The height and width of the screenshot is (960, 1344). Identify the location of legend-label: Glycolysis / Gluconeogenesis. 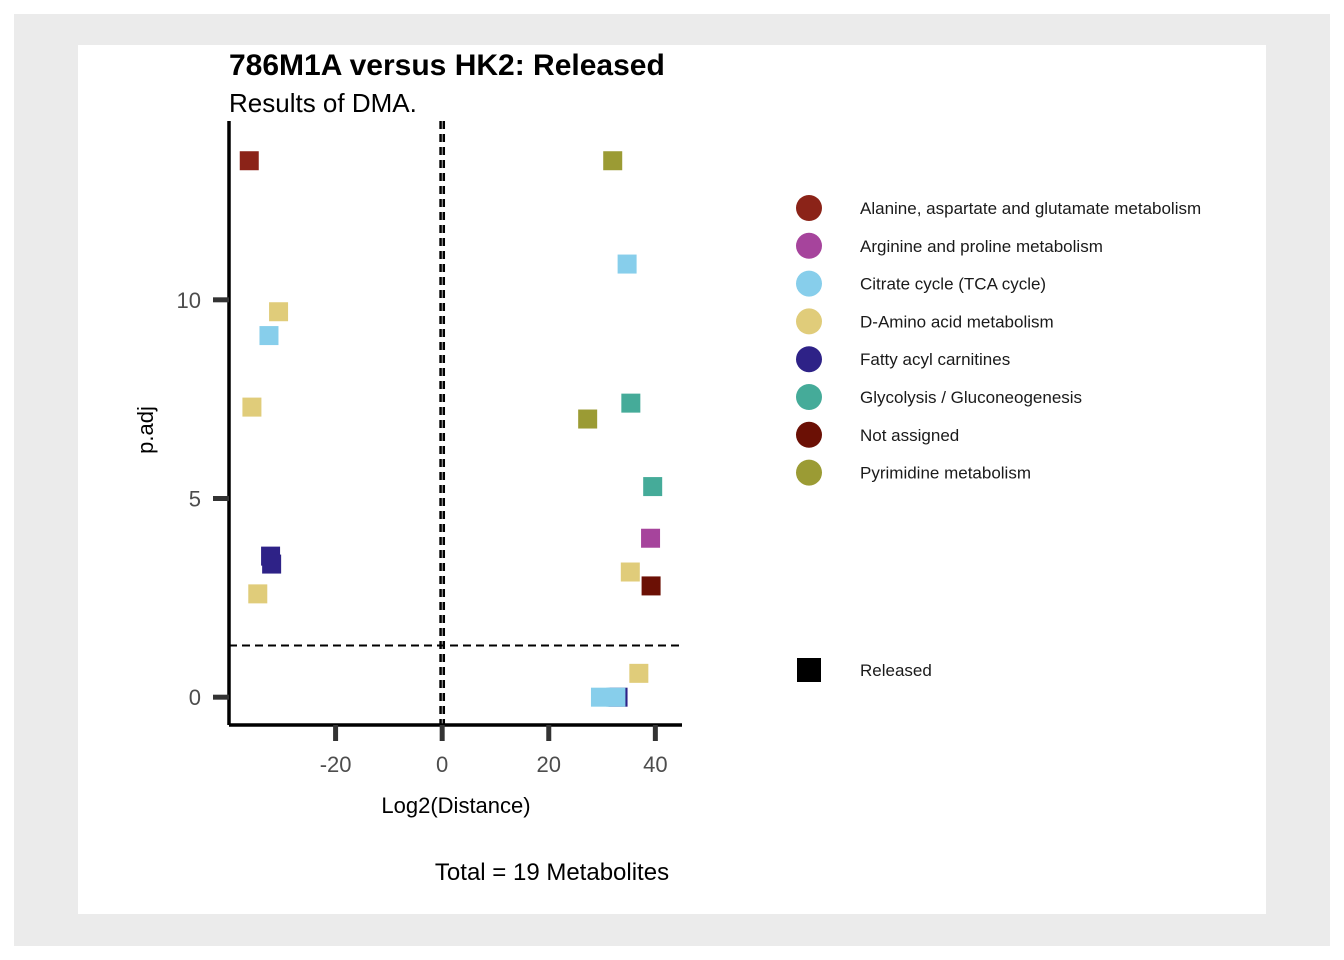
(971, 397).